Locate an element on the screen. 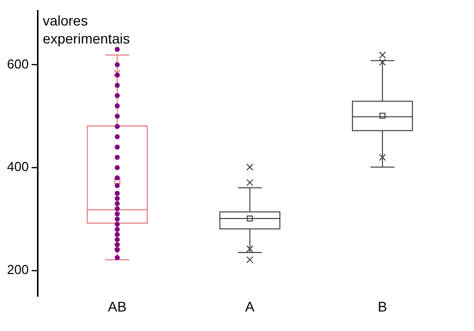 The image size is (474, 331). y-tick-label: 600 is located at coordinates (17, 64).